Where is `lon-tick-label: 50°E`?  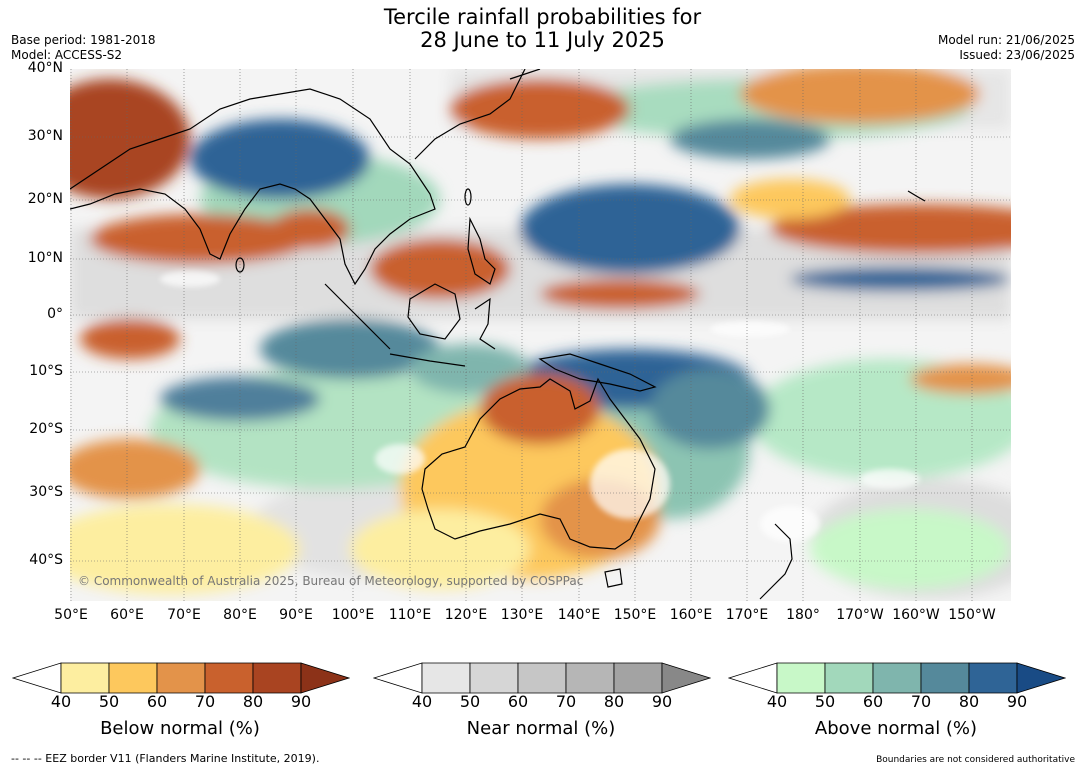 lon-tick-label: 50°E is located at coordinates (71, 615).